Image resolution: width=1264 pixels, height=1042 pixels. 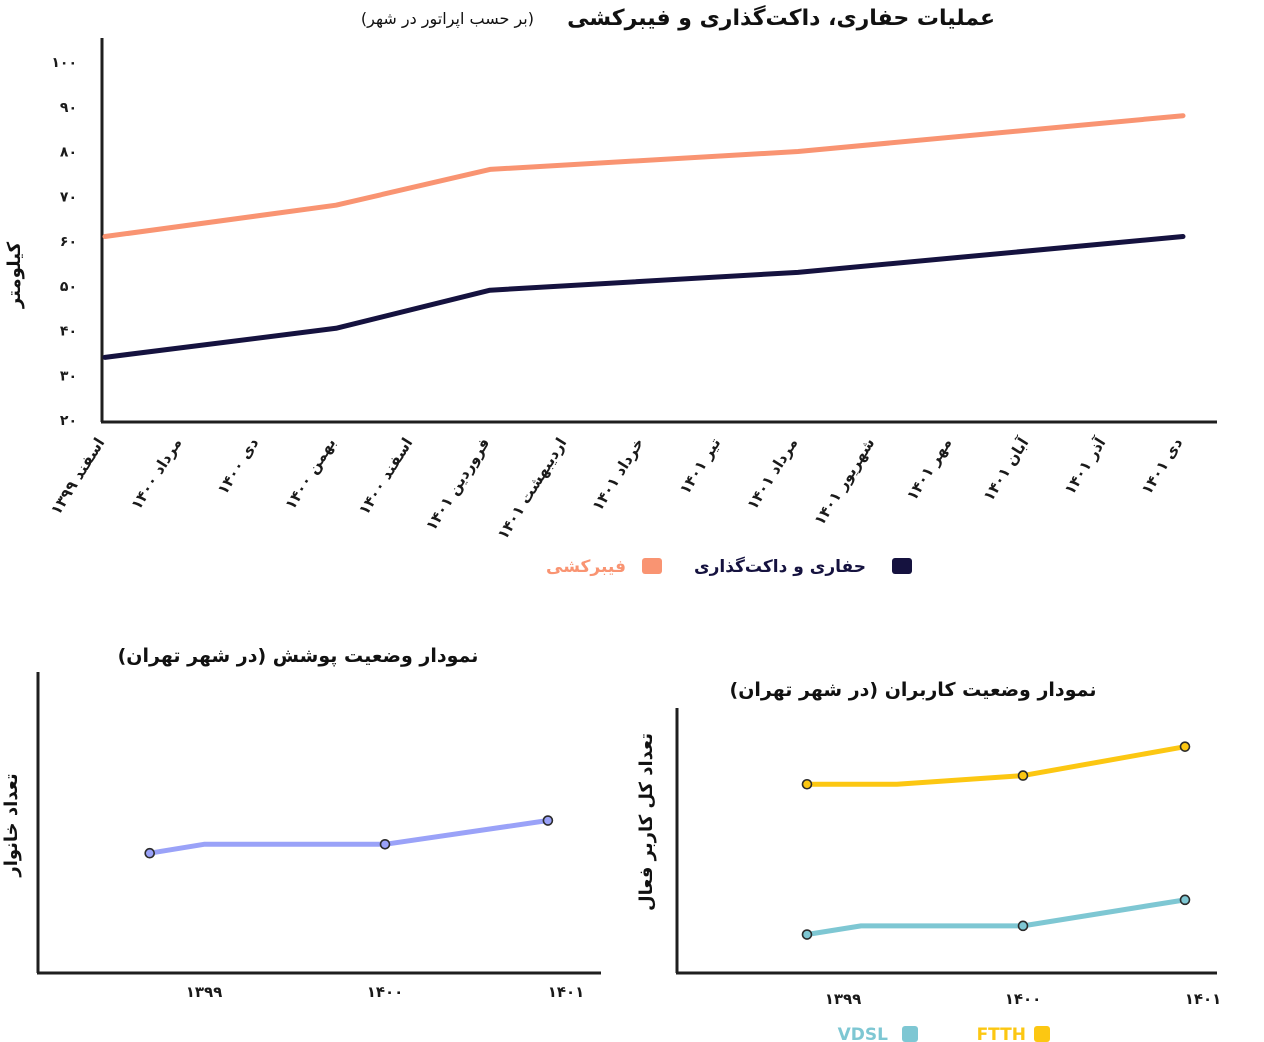 What do you see at coordinates (68, 376) in the screenshot?
I see `y-tick-label: ۳۰` at bounding box center [68, 376].